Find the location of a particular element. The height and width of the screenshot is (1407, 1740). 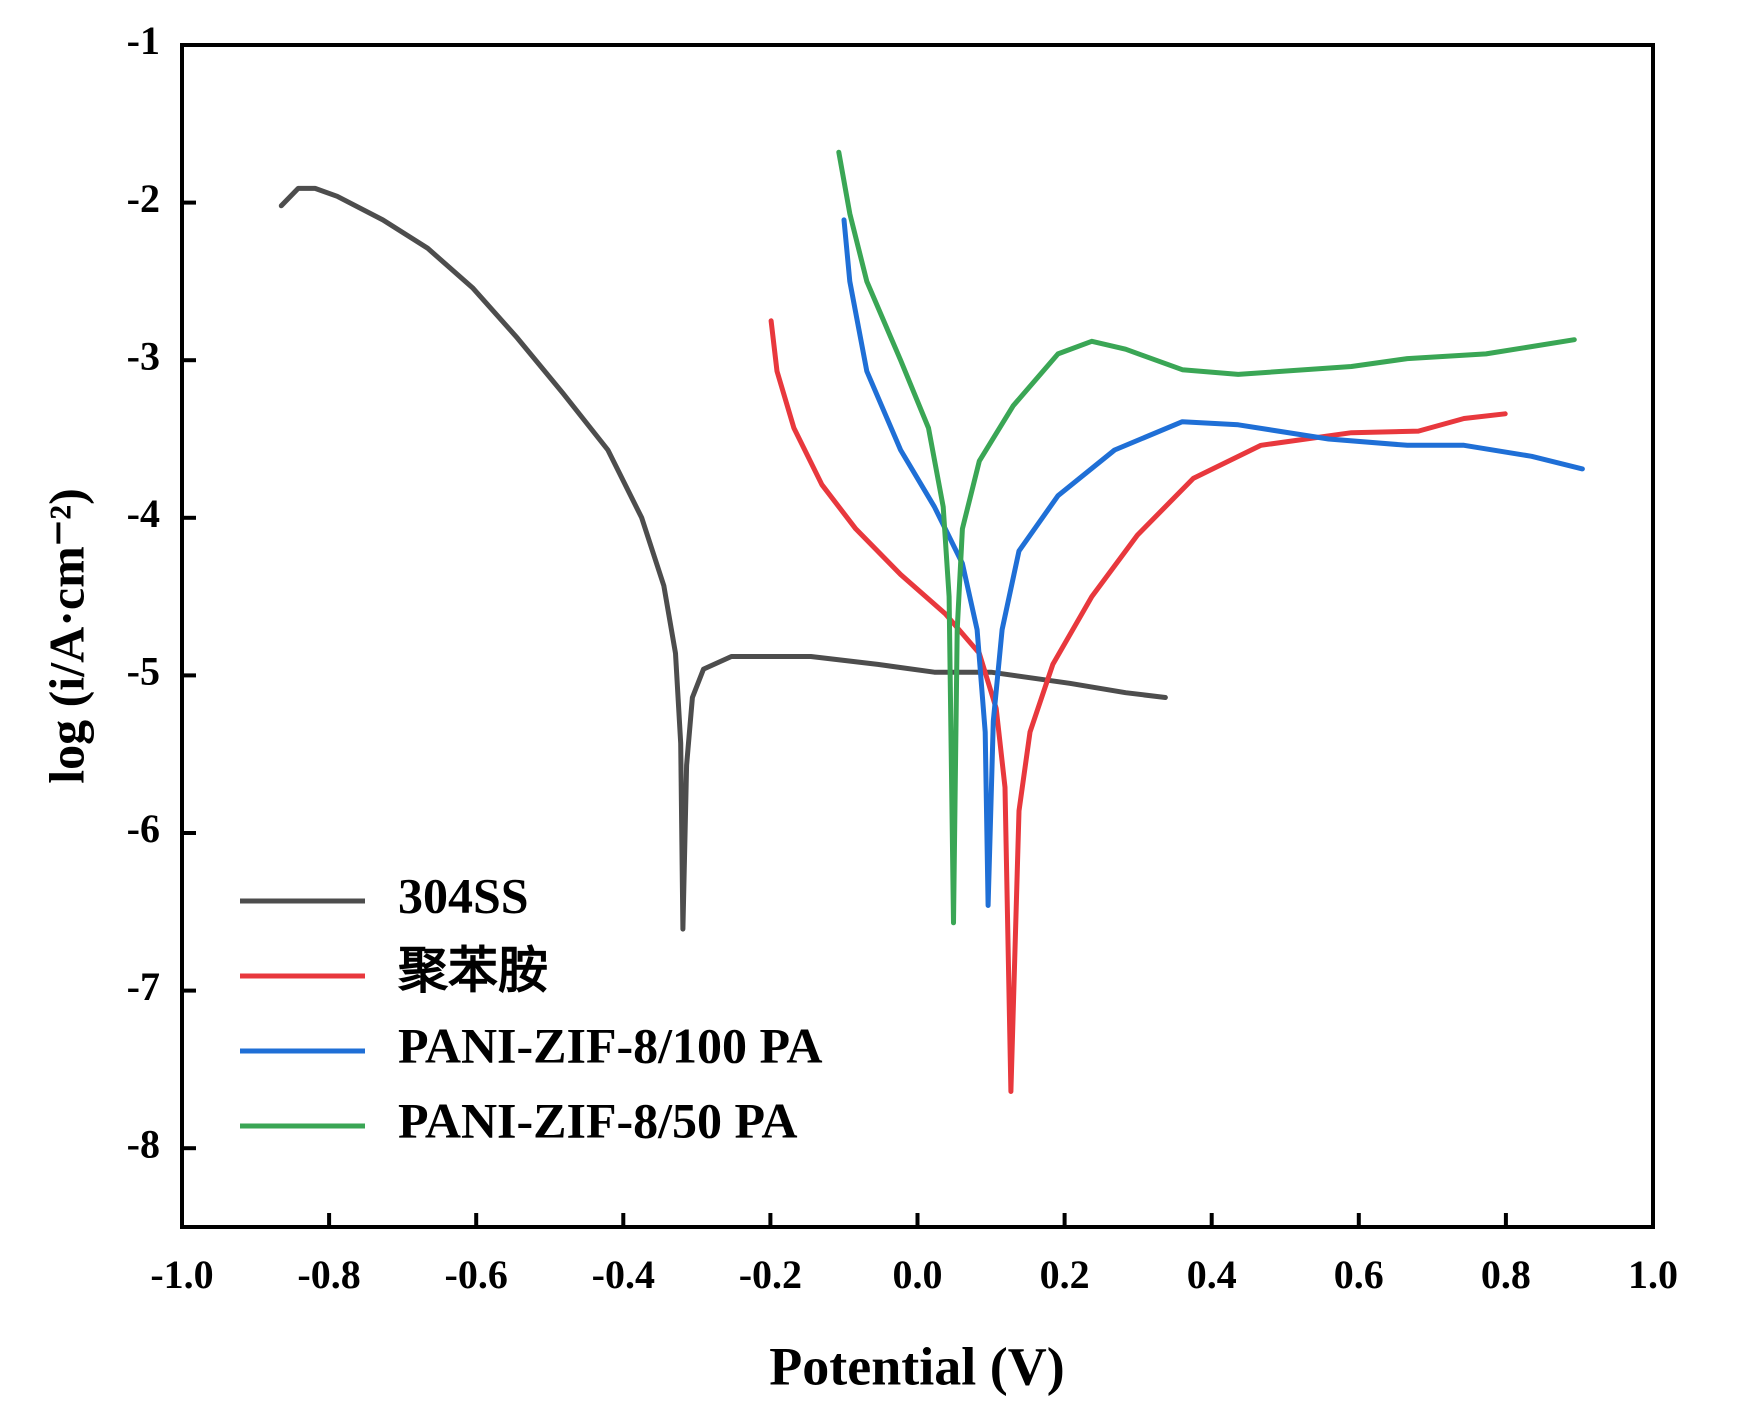

x-tick-label: -1.0 is located at coordinates (181, 1274).